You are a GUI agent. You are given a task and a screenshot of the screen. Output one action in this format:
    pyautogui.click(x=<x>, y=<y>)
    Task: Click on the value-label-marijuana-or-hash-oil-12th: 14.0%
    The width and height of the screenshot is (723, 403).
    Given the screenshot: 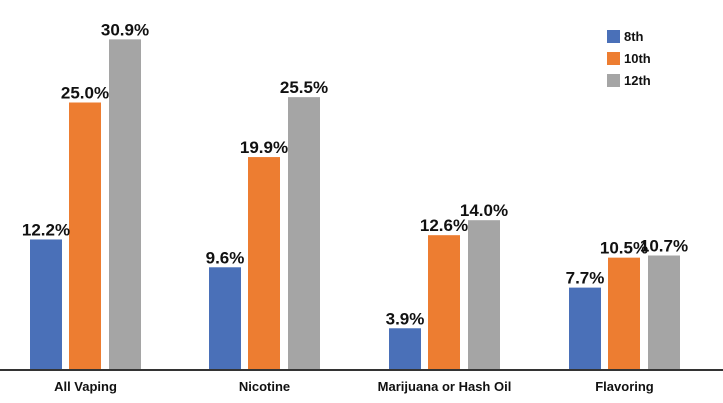 What is the action you would take?
    pyautogui.click(x=484, y=210)
    